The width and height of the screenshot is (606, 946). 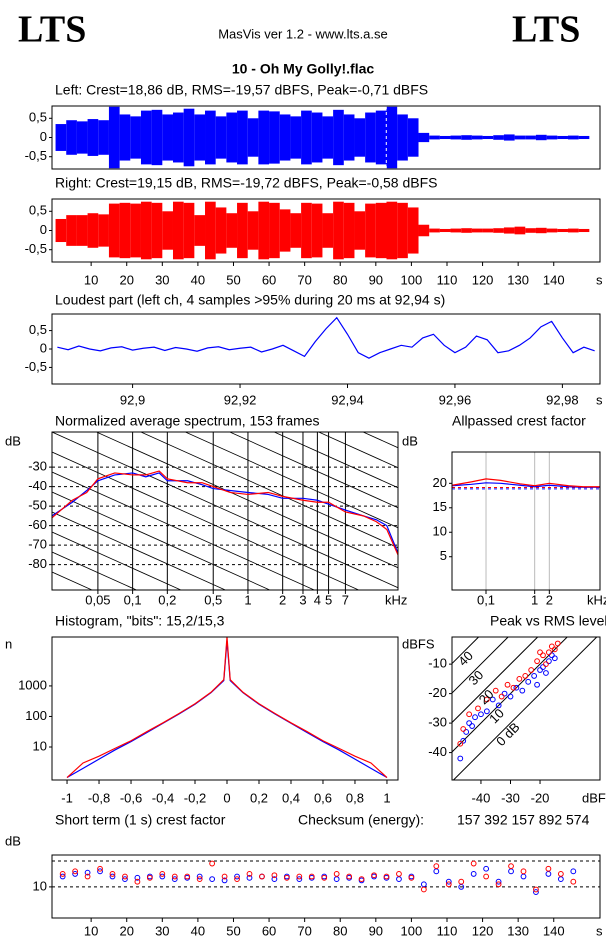 What do you see at coordinates (596, 599) in the screenshot?
I see `x-axis-label: kHz` at bounding box center [596, 599].